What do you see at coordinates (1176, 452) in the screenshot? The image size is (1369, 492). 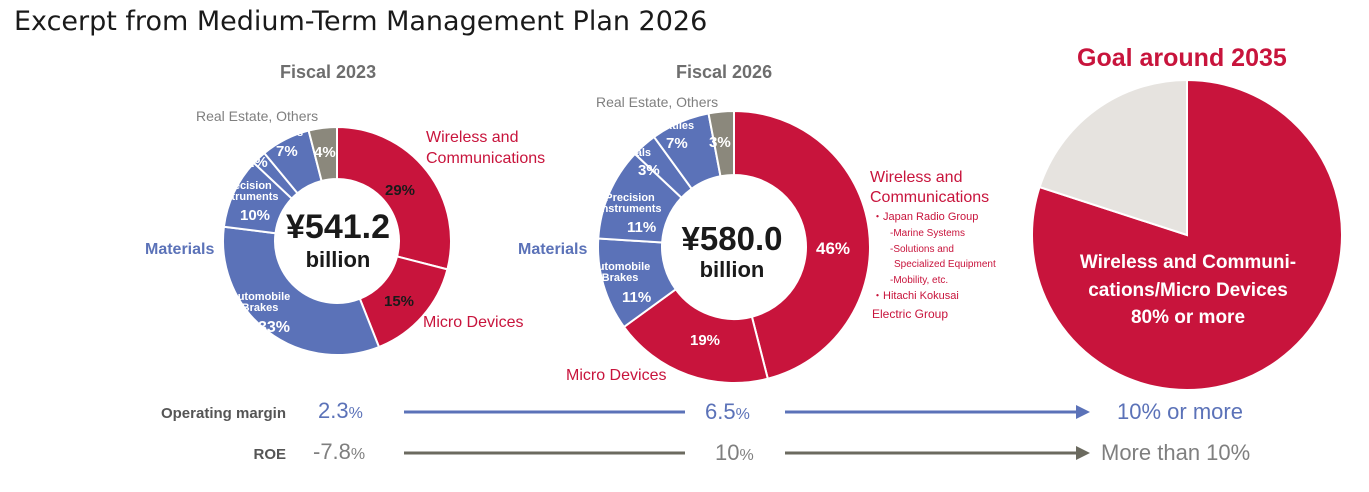 I see `roe-goal: More than 10%` at bounding box center [1176, 452].